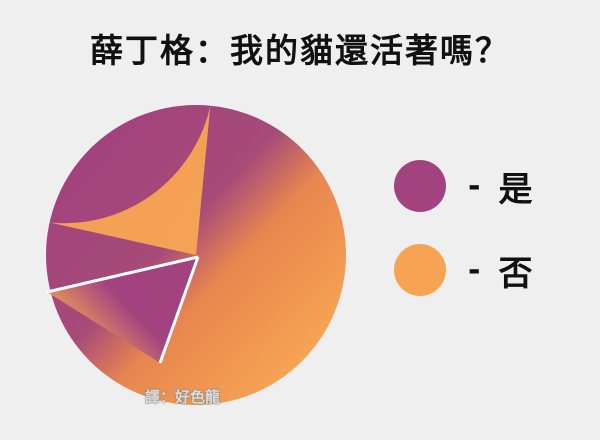  What do you see at coordinates (515, 189) in the screenshot?
I see `legend-label-yes: 是` at bounding box center [515, 189].